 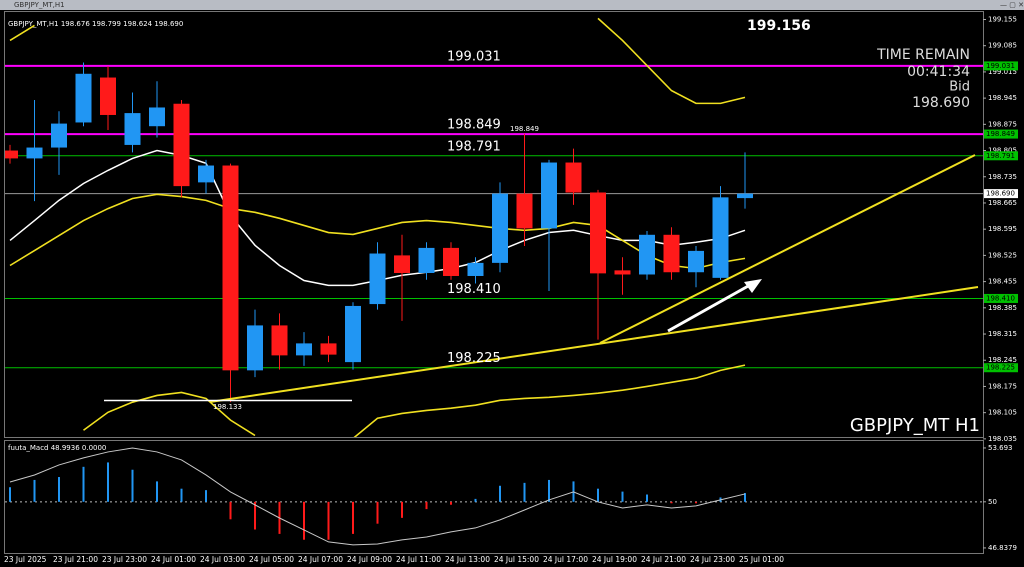 What do you see at coordinates (1002, 203) in the screenshot?
I see `y-tick-label: 198.665` at bounding box center [1002, 203].